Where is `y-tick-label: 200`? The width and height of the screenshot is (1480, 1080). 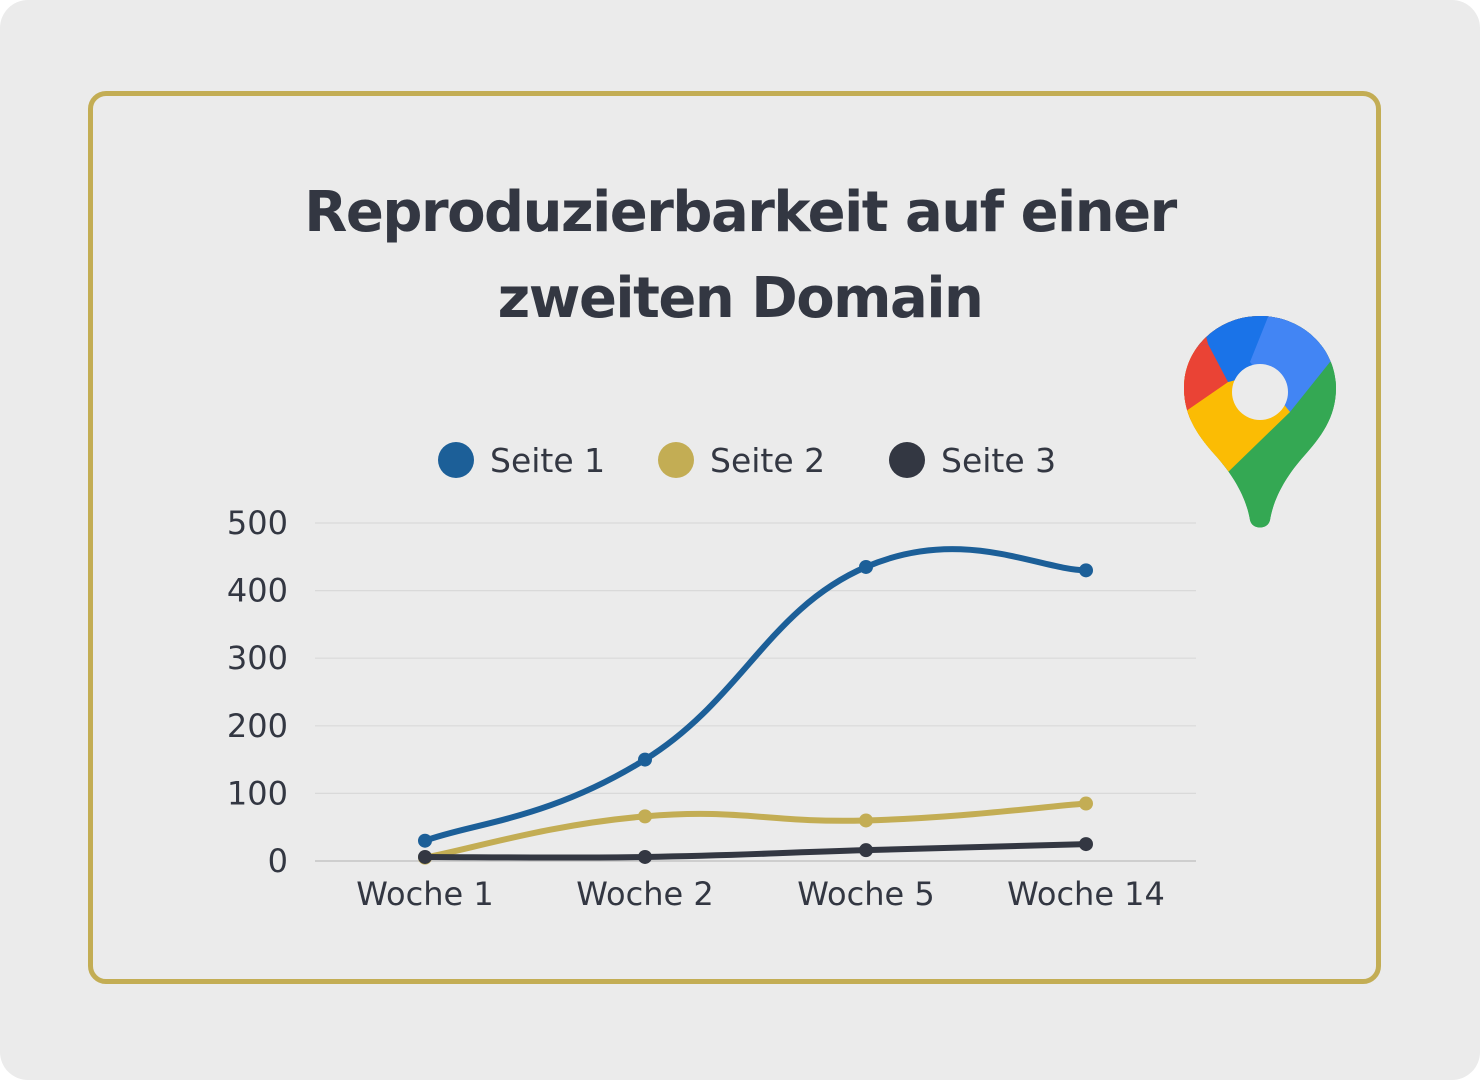 y-tick-label: 200 is located at coordinates (257, 726).